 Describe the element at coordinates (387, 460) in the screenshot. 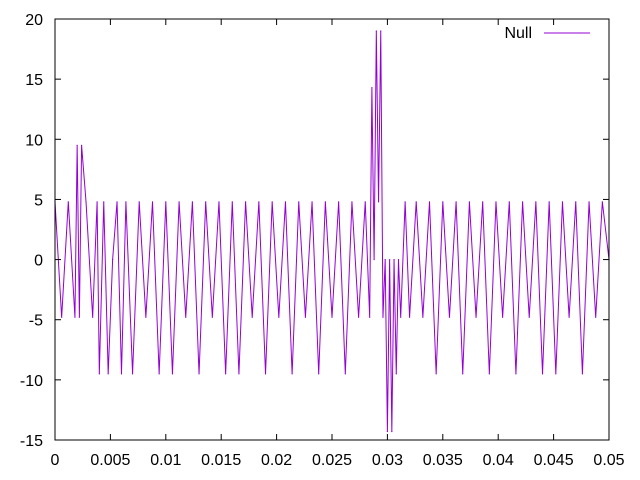

I see `x-tick-label: 0.03` at that location.